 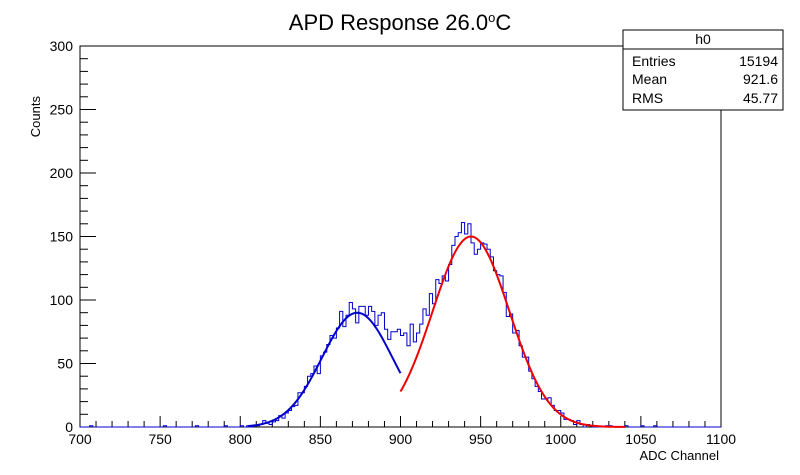 What do you see at coordinates (640, 439) in the screenshot?
I see `x-tick-label: 1050` at bounding box center [640, 439].